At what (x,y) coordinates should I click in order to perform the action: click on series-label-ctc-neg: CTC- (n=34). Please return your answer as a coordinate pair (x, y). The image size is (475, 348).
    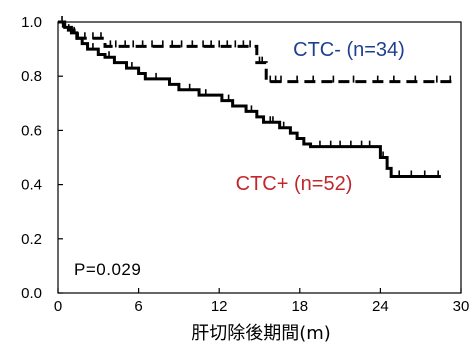
    Looking at the image, I should click on (349, 50).